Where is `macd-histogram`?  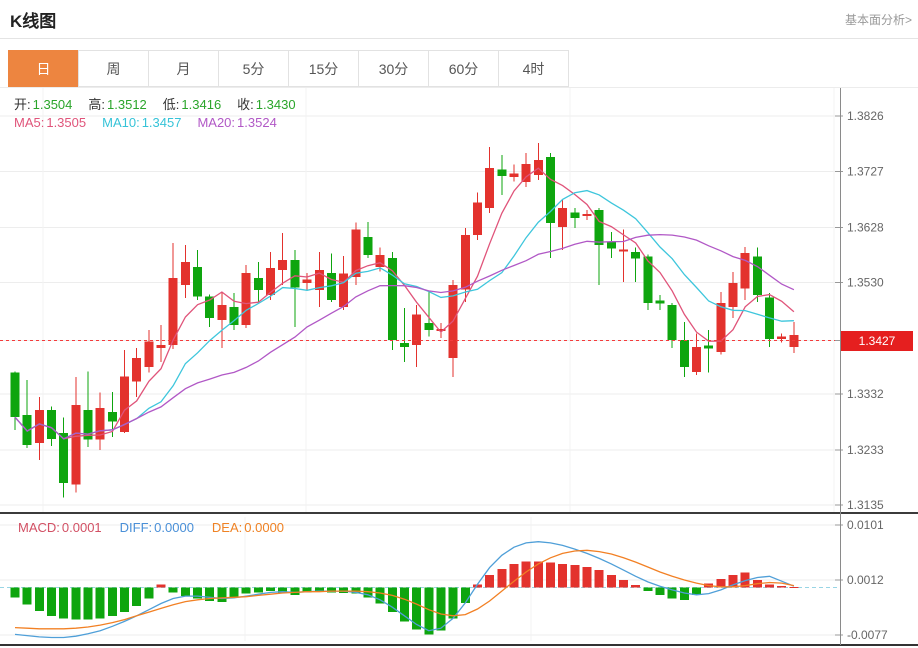 macd-histogram is located at coordinates (404, 598).